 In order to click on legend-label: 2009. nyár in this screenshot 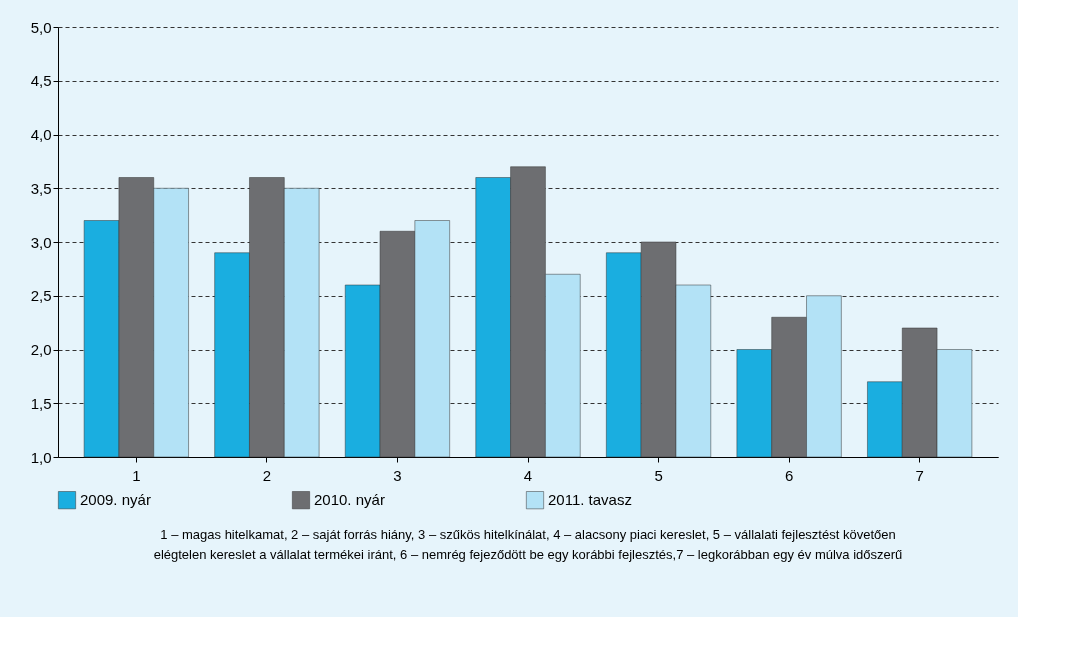, I will do `click(115, 500)`.